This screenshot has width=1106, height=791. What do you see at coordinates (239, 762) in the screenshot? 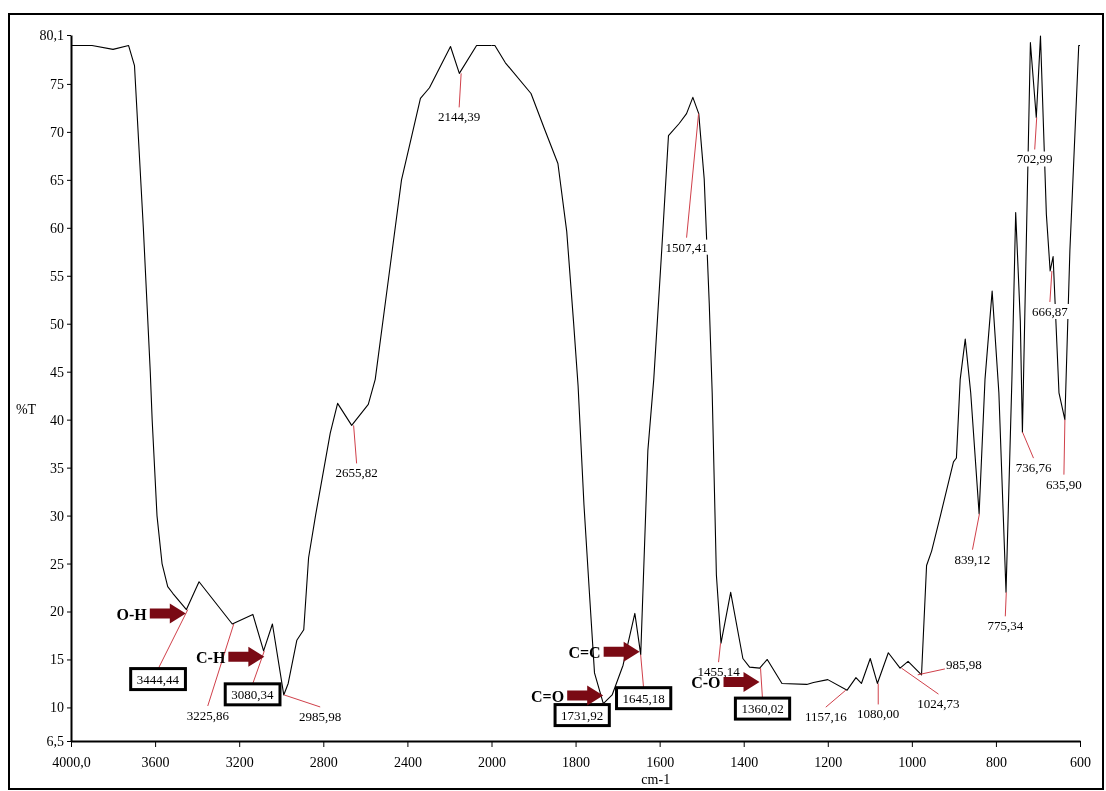
I see `x-tick-label: 3200` at bounding box center [239, 762].